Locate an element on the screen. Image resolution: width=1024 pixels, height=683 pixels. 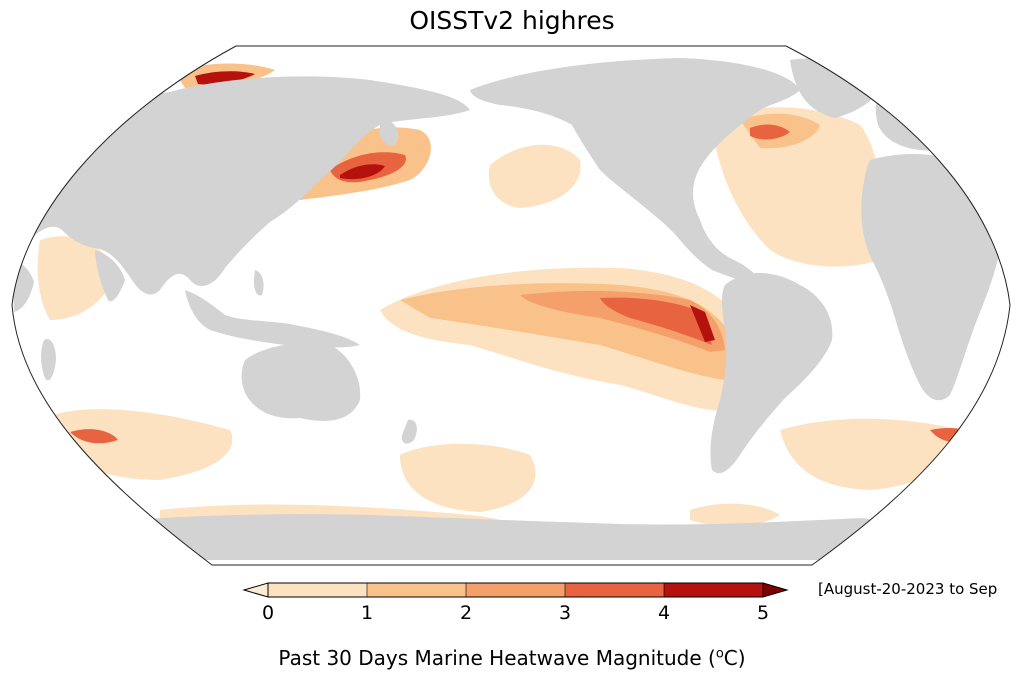
heatwave-region-southern-ocean-east is located at coordinates (735, 515).